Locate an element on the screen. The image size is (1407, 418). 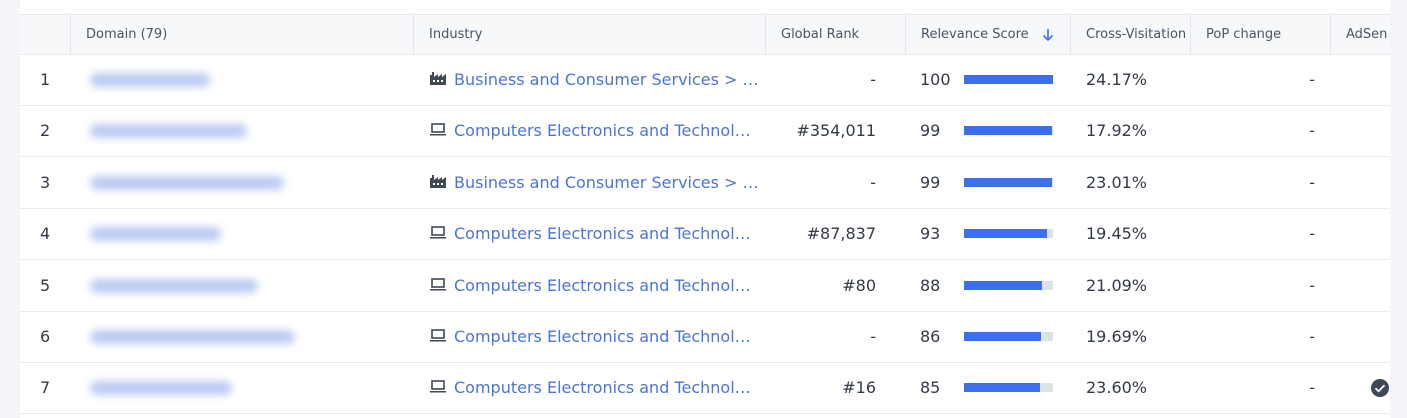
column-header: Cross-Visitation is located at coordinates (1130, 34).